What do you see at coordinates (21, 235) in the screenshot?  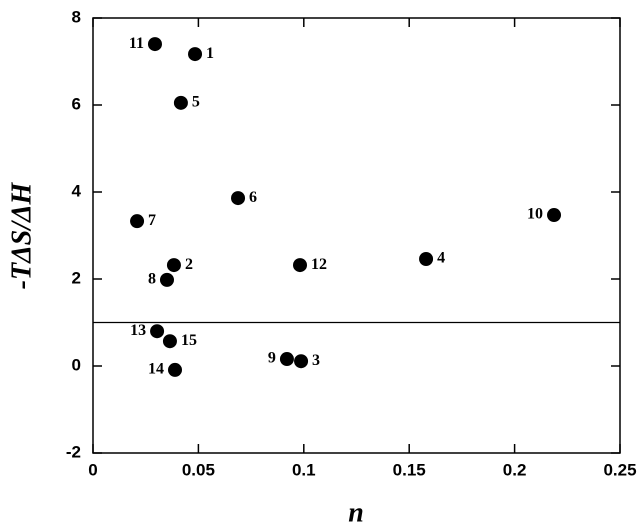 I see `y-axis-label: -TΔS/ΔH` at bounding box center [21, 235].